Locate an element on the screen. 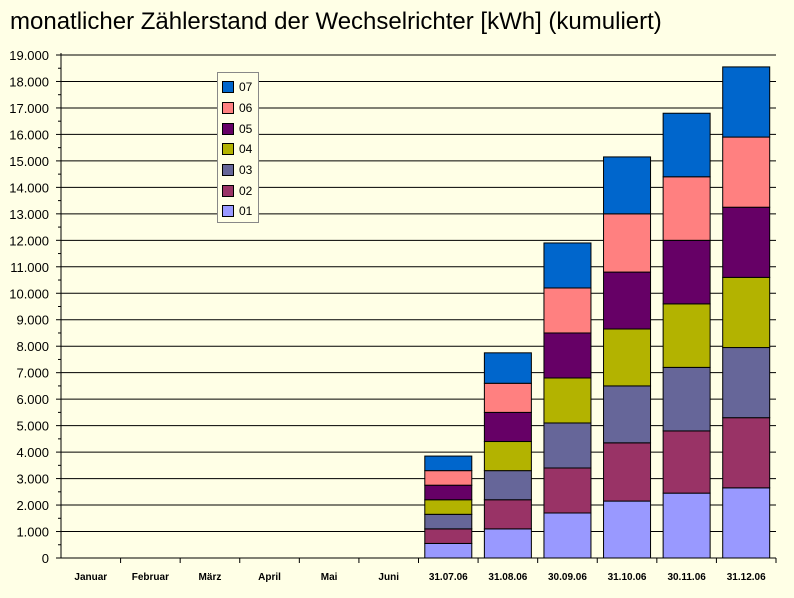 Image resolution: width=794 pixels, height=598 pixels. y-tick-label: 4.000 is located at coordinates (32, 452).